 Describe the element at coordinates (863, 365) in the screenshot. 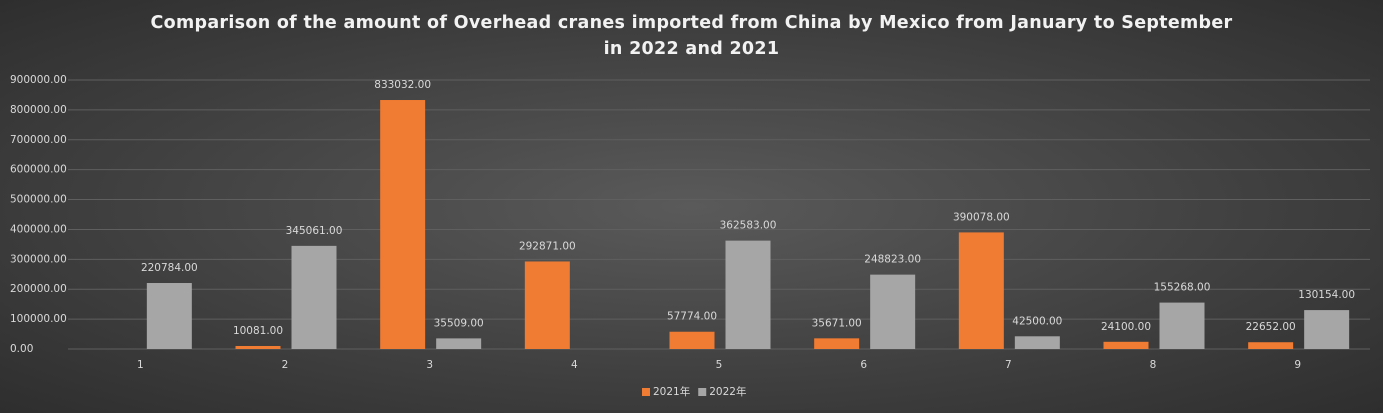

I see `x-tick-label: 6` at that location.